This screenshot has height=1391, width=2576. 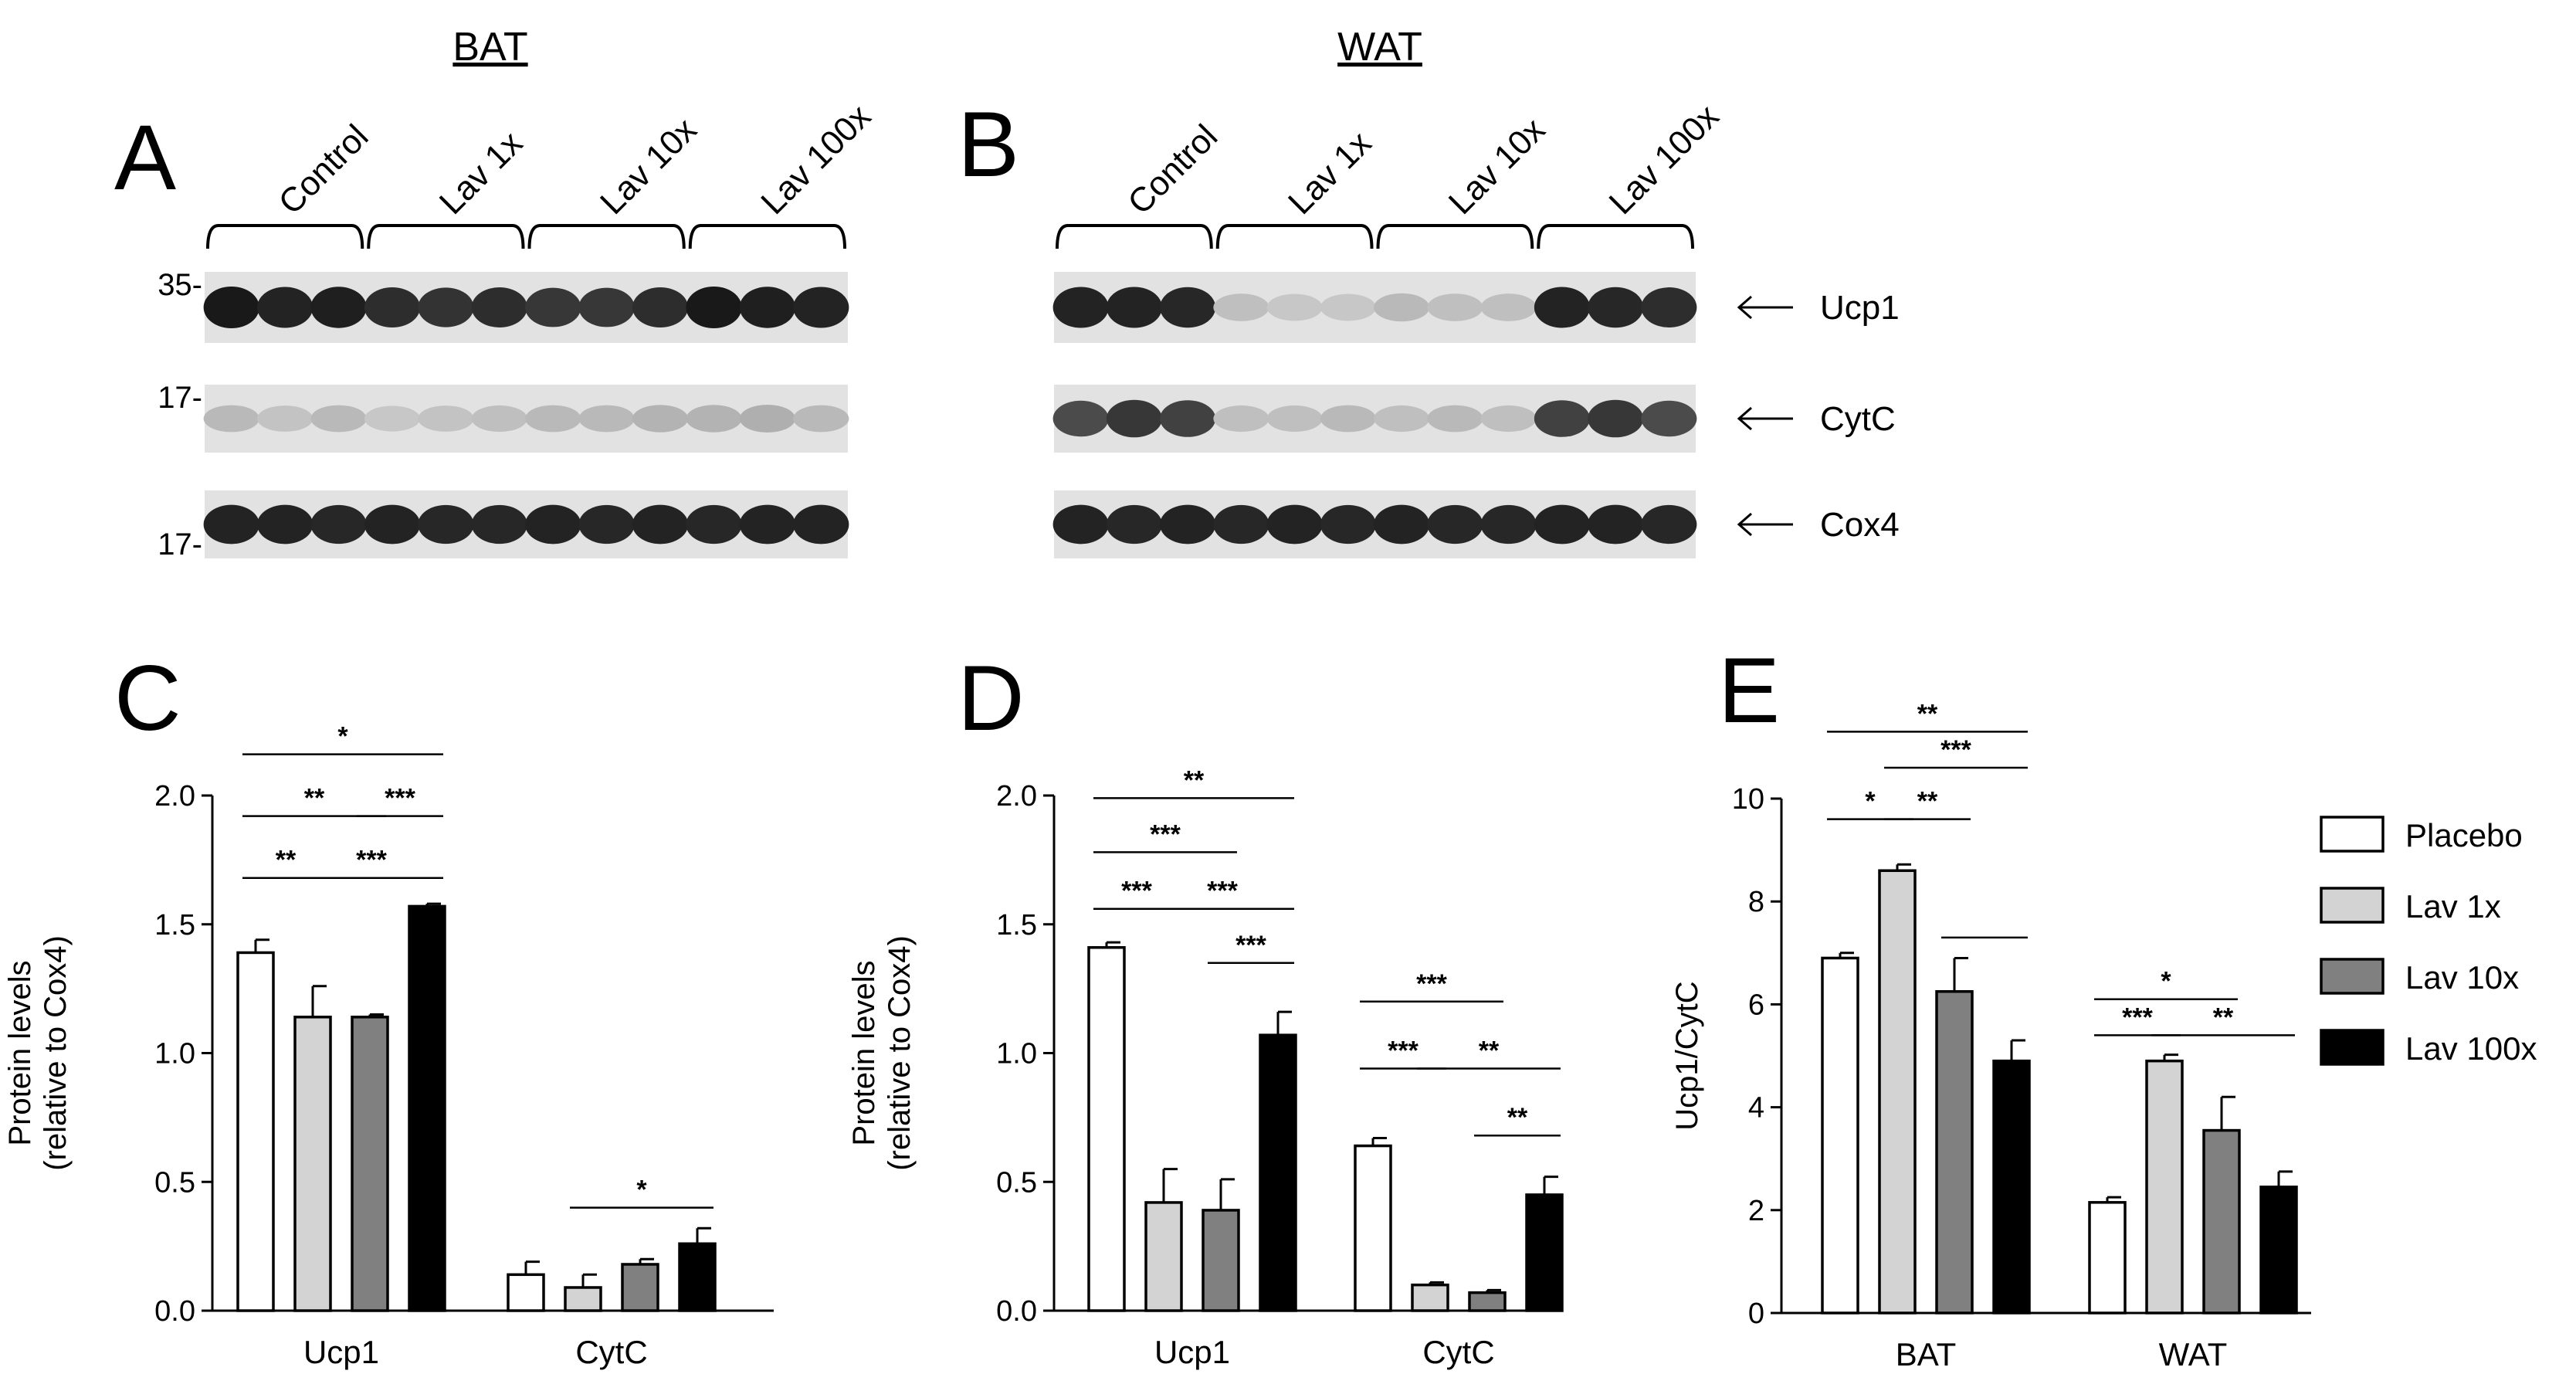 I want to click on legend-label: Lav 10x, so click(x=2462, y=977).